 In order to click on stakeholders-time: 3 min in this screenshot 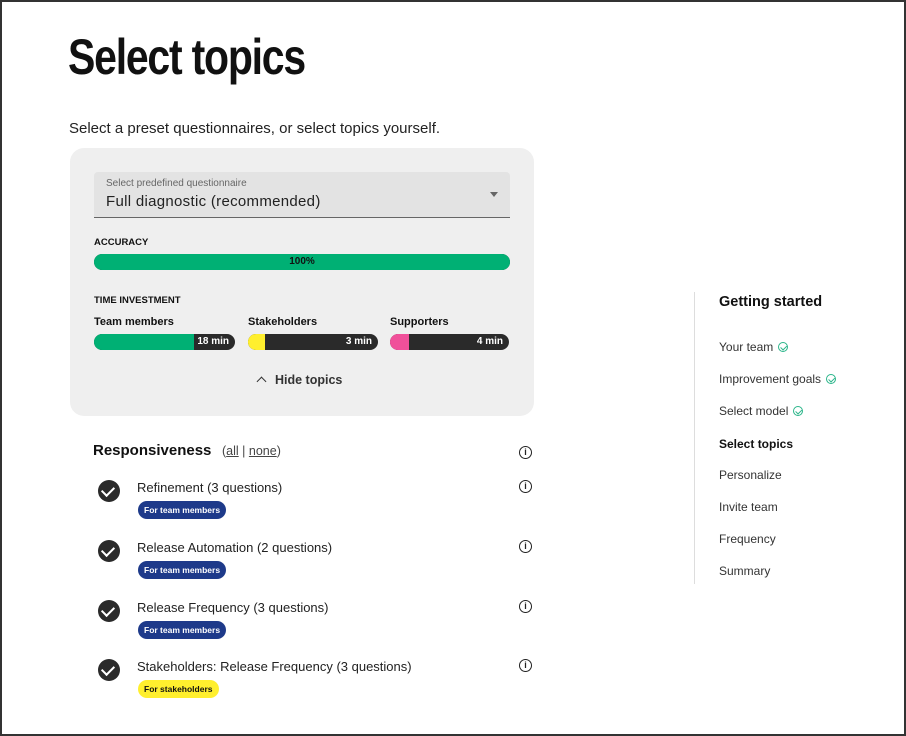, I will do `click(358, 341)`.